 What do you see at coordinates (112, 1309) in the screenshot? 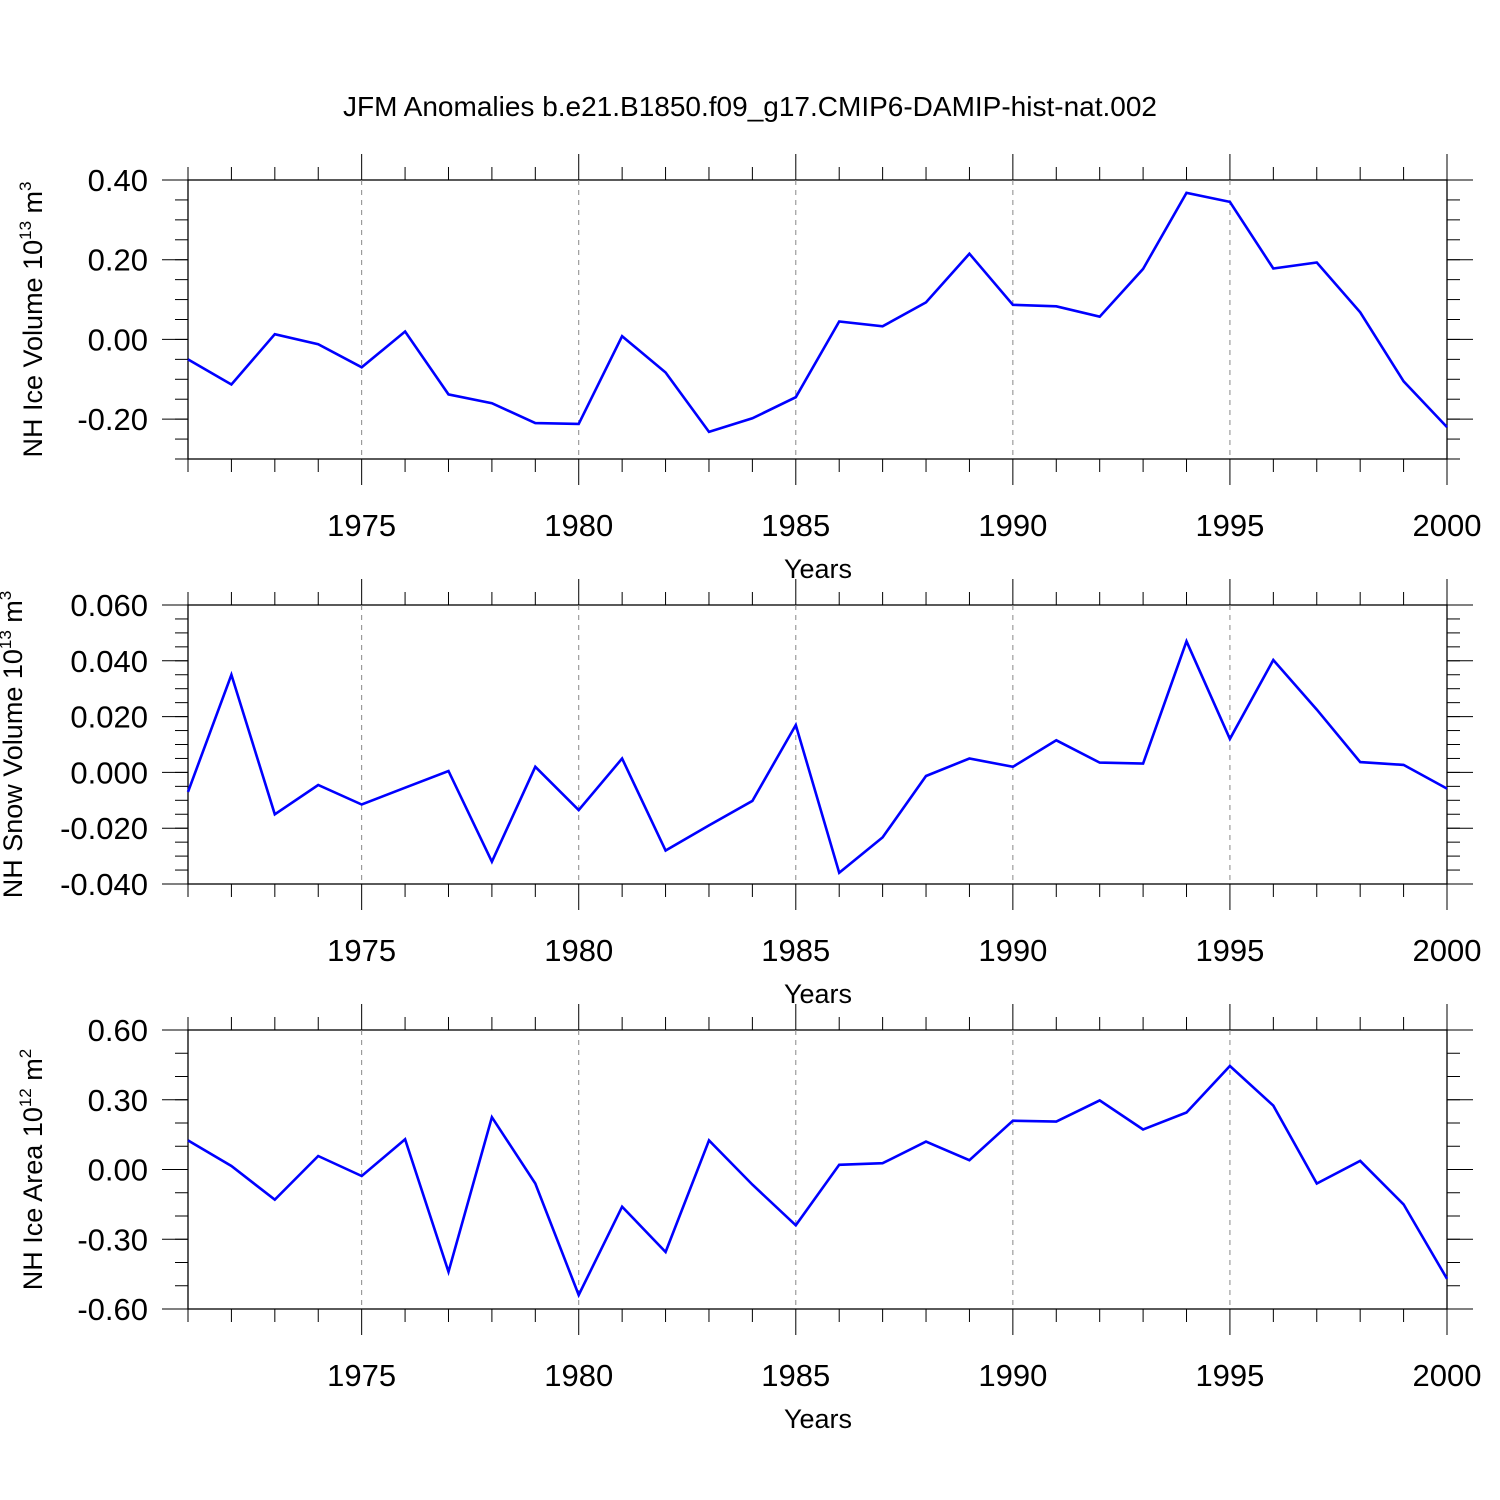
I see `y-tick-label: -0.60` at bounding box center [112, 1309].